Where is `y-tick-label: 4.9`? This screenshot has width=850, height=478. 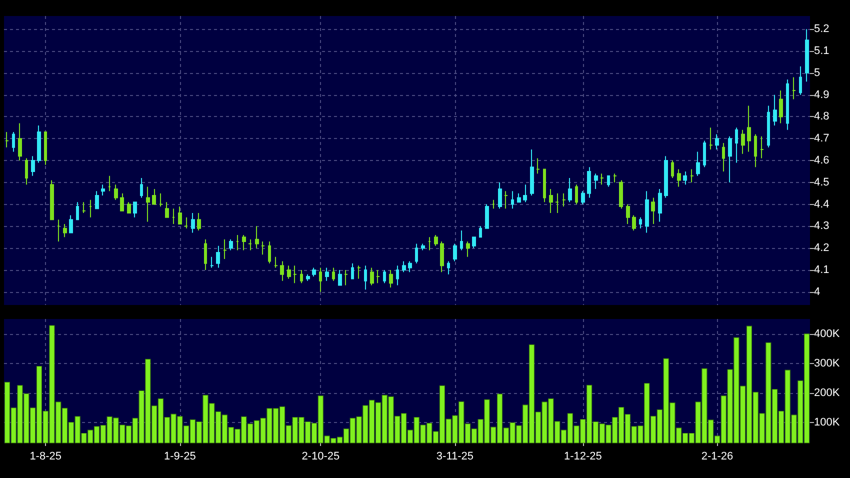
y-tick-label: 4.9 is located at coordinates (822, 94).